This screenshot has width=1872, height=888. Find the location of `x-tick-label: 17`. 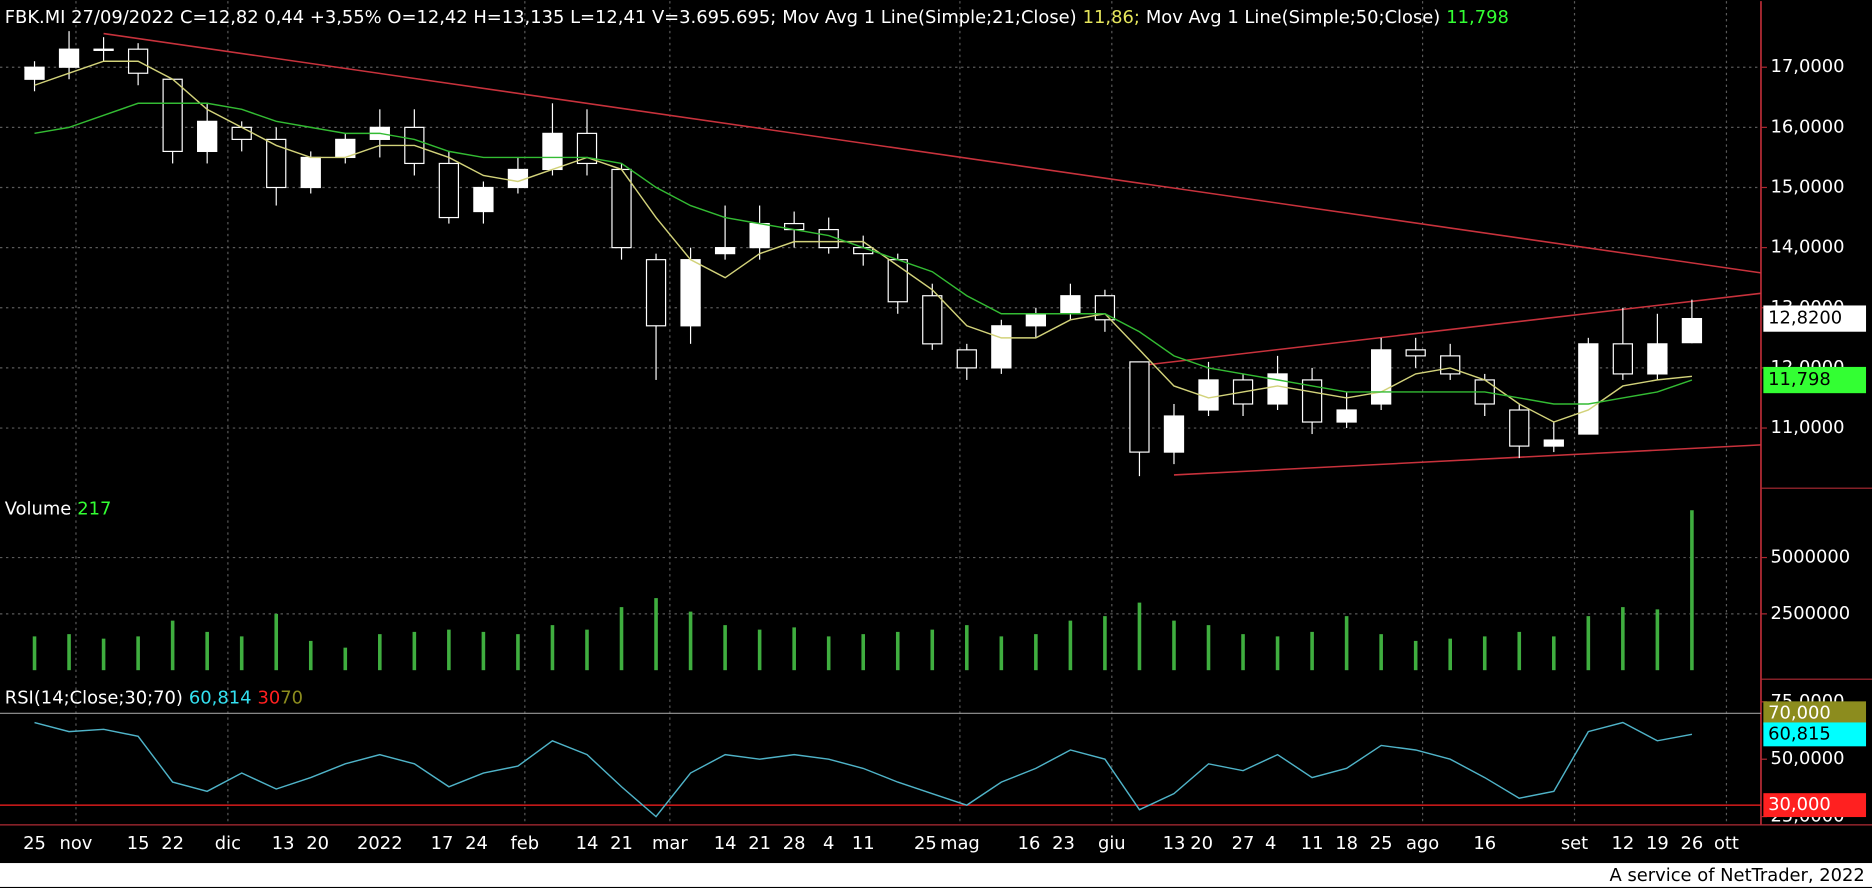

x-tick-label: 17 is located at coordinates (442, 843).